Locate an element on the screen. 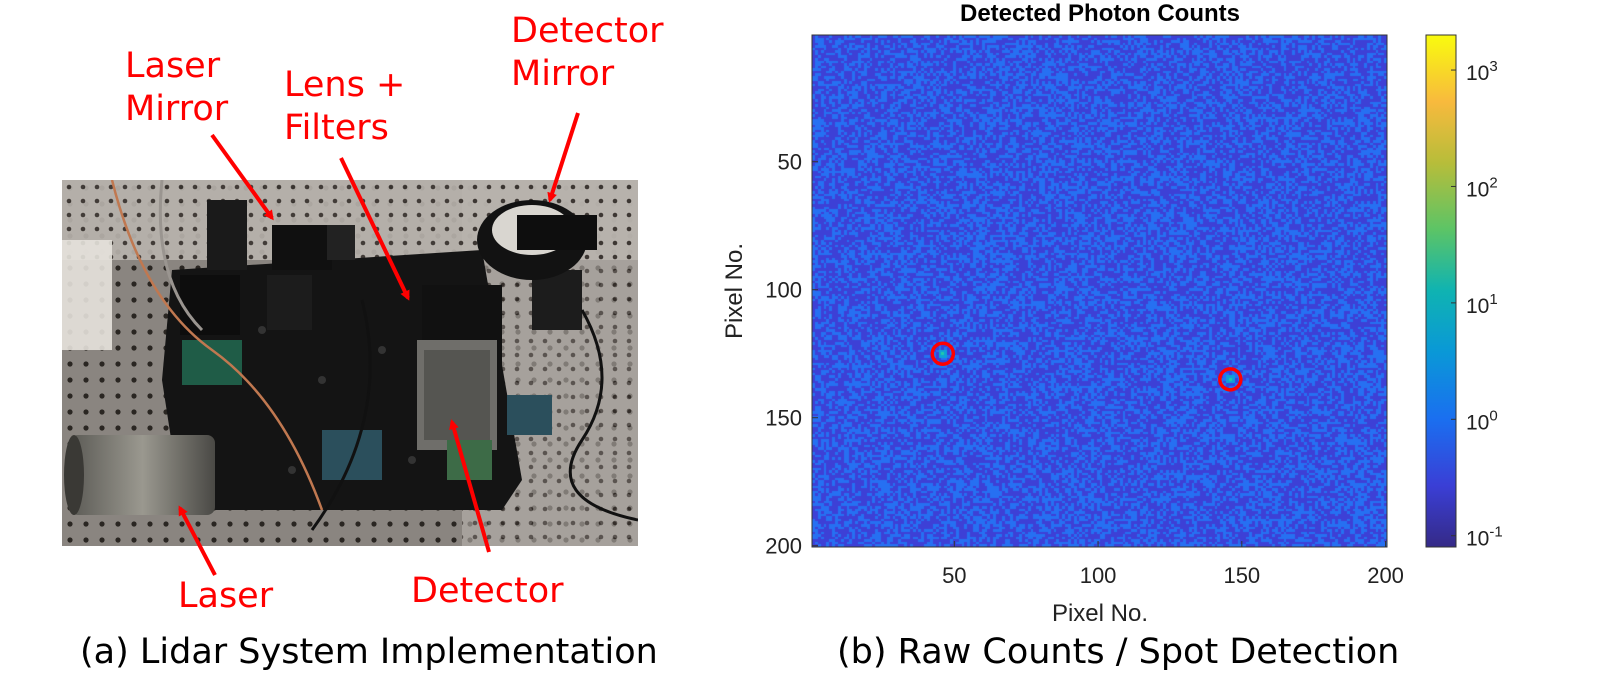 This screenshot has width=1608, height=693. label-lens-filters: Lens + Filters is located at coordinates (345, 106).